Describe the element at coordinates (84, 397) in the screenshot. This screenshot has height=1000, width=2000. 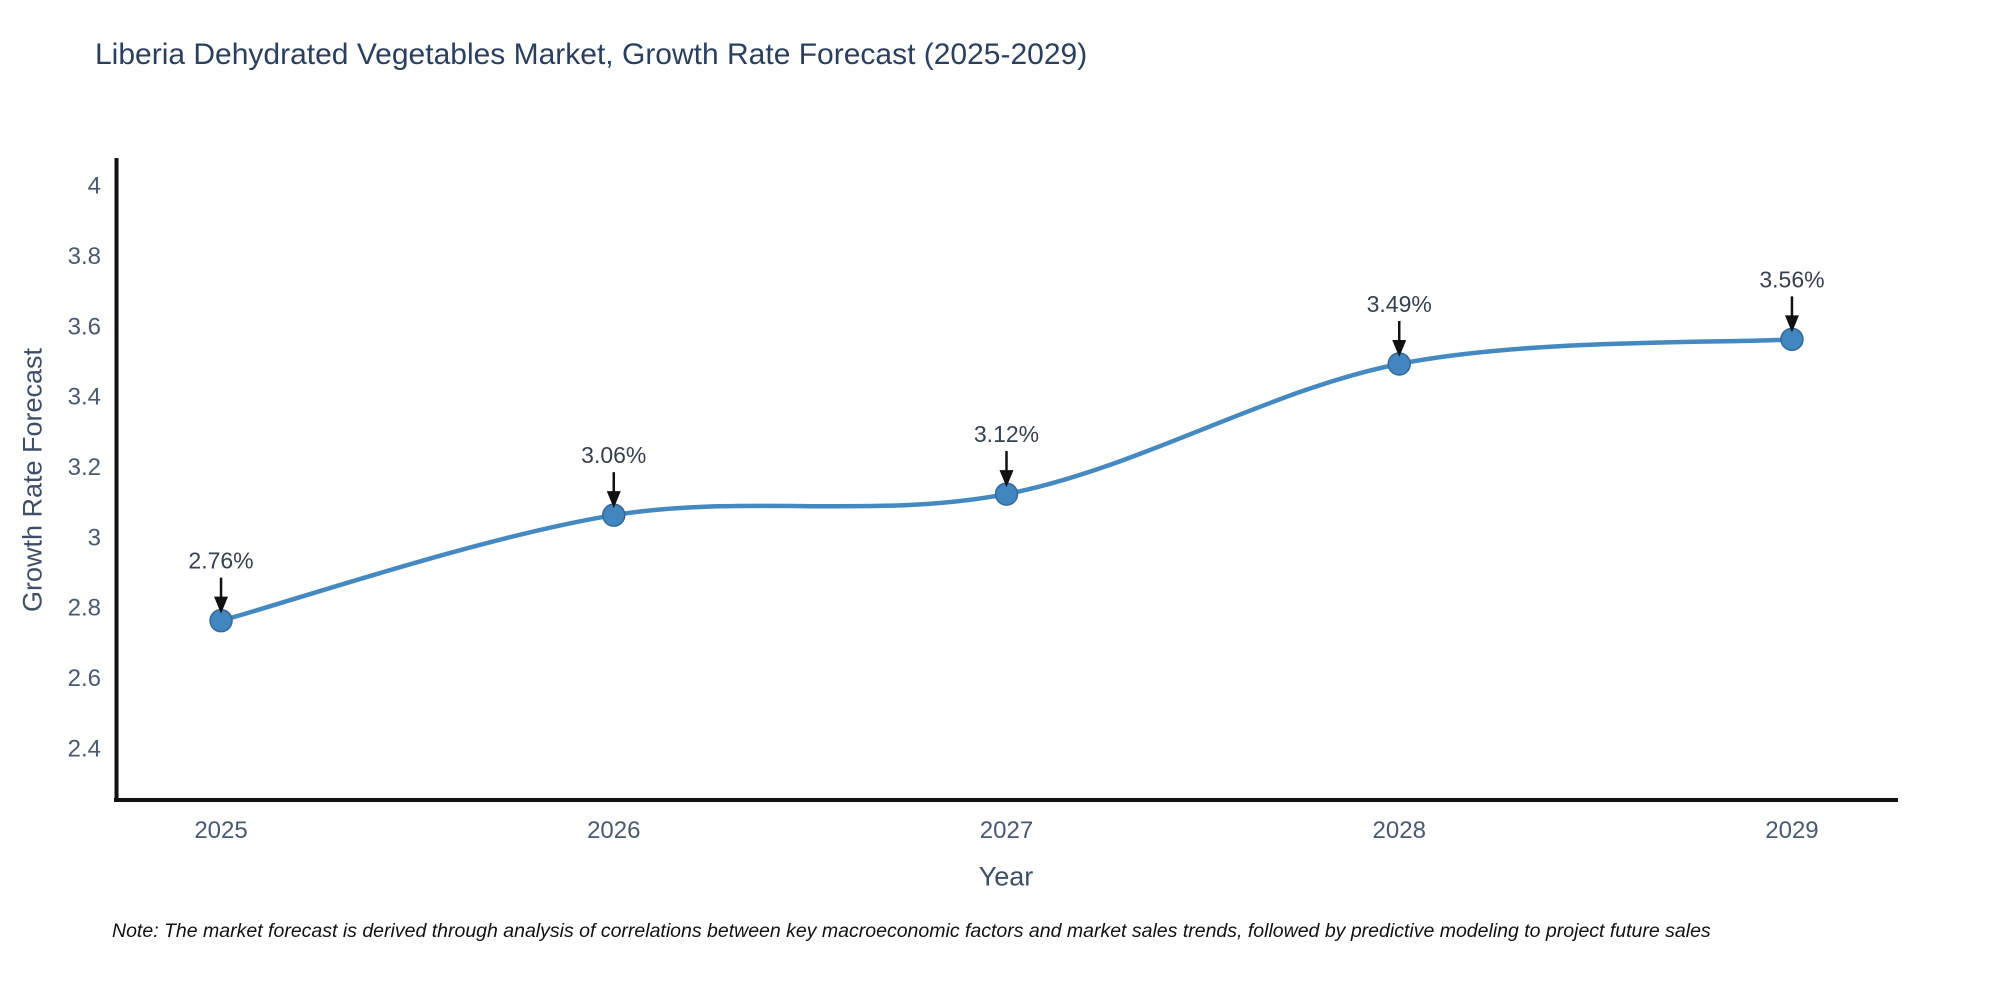
I see `y-tick-label: 3.4` at that location.